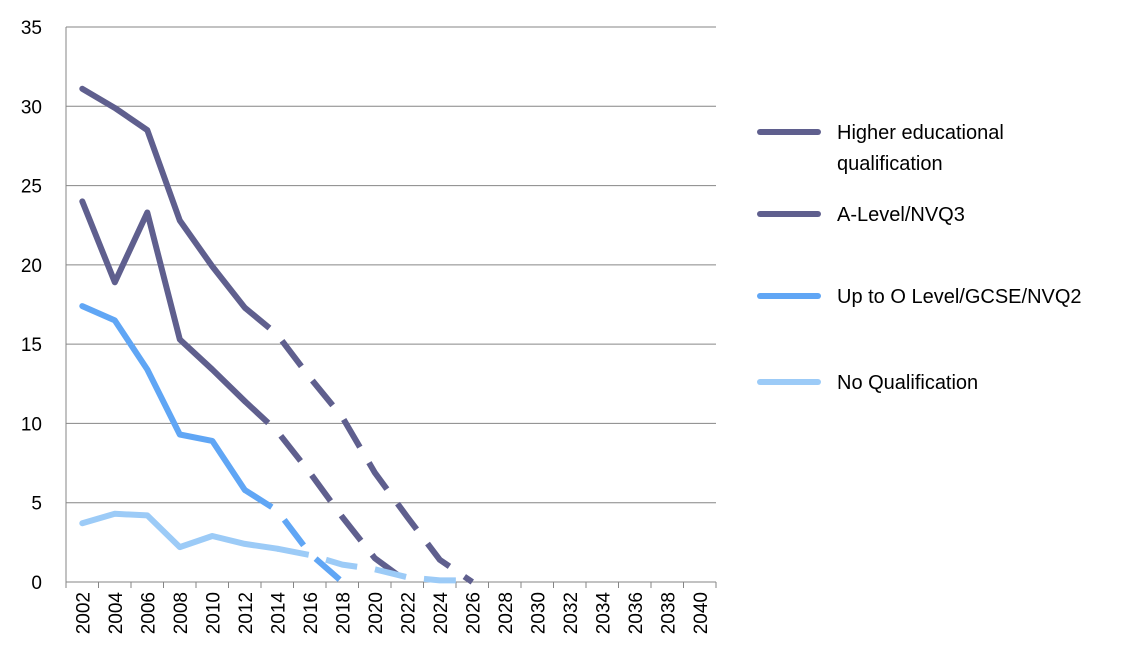 This screenshot has width=1124, height=653. Describe the element at coordinates (959, 297) in the screenshot. I see `legend-label-3: Up to O Level/GCSE/NVQ2` at that location.